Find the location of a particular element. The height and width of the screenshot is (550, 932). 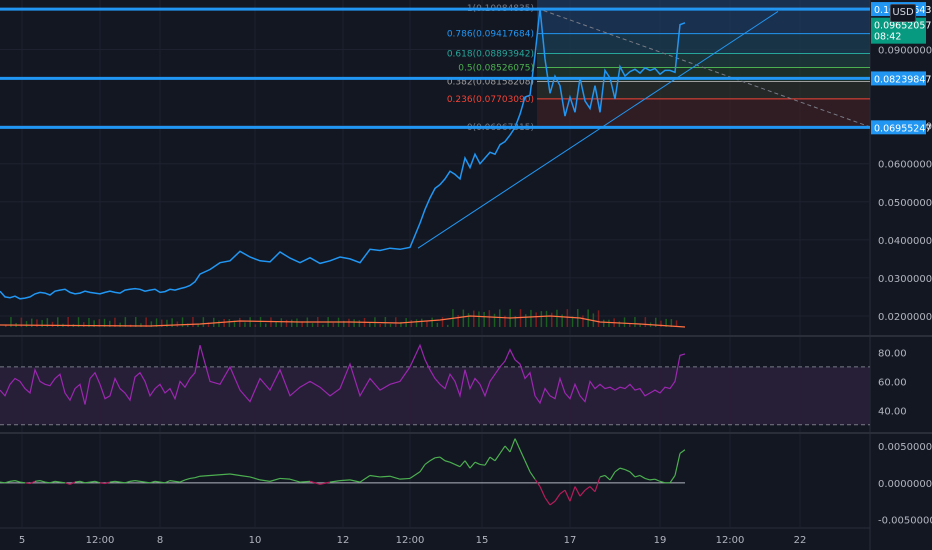

volume-ma-line is located at coordinates (343, 321).